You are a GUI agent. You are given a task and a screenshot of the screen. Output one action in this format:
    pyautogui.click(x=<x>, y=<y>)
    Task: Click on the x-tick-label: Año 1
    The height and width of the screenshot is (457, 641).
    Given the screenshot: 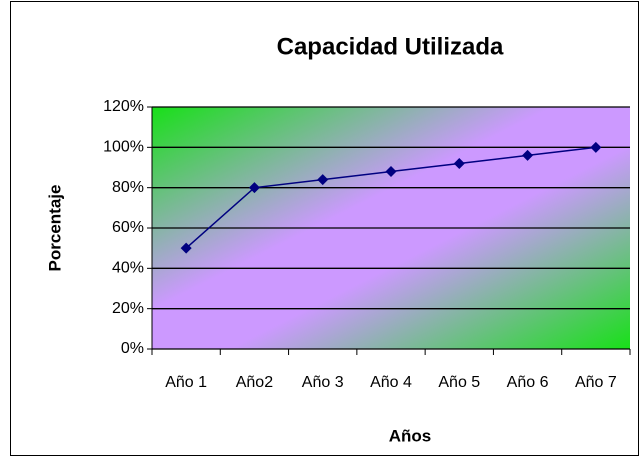 What is the action you would take?
    pyautogui.click(x=186, y=382)
    